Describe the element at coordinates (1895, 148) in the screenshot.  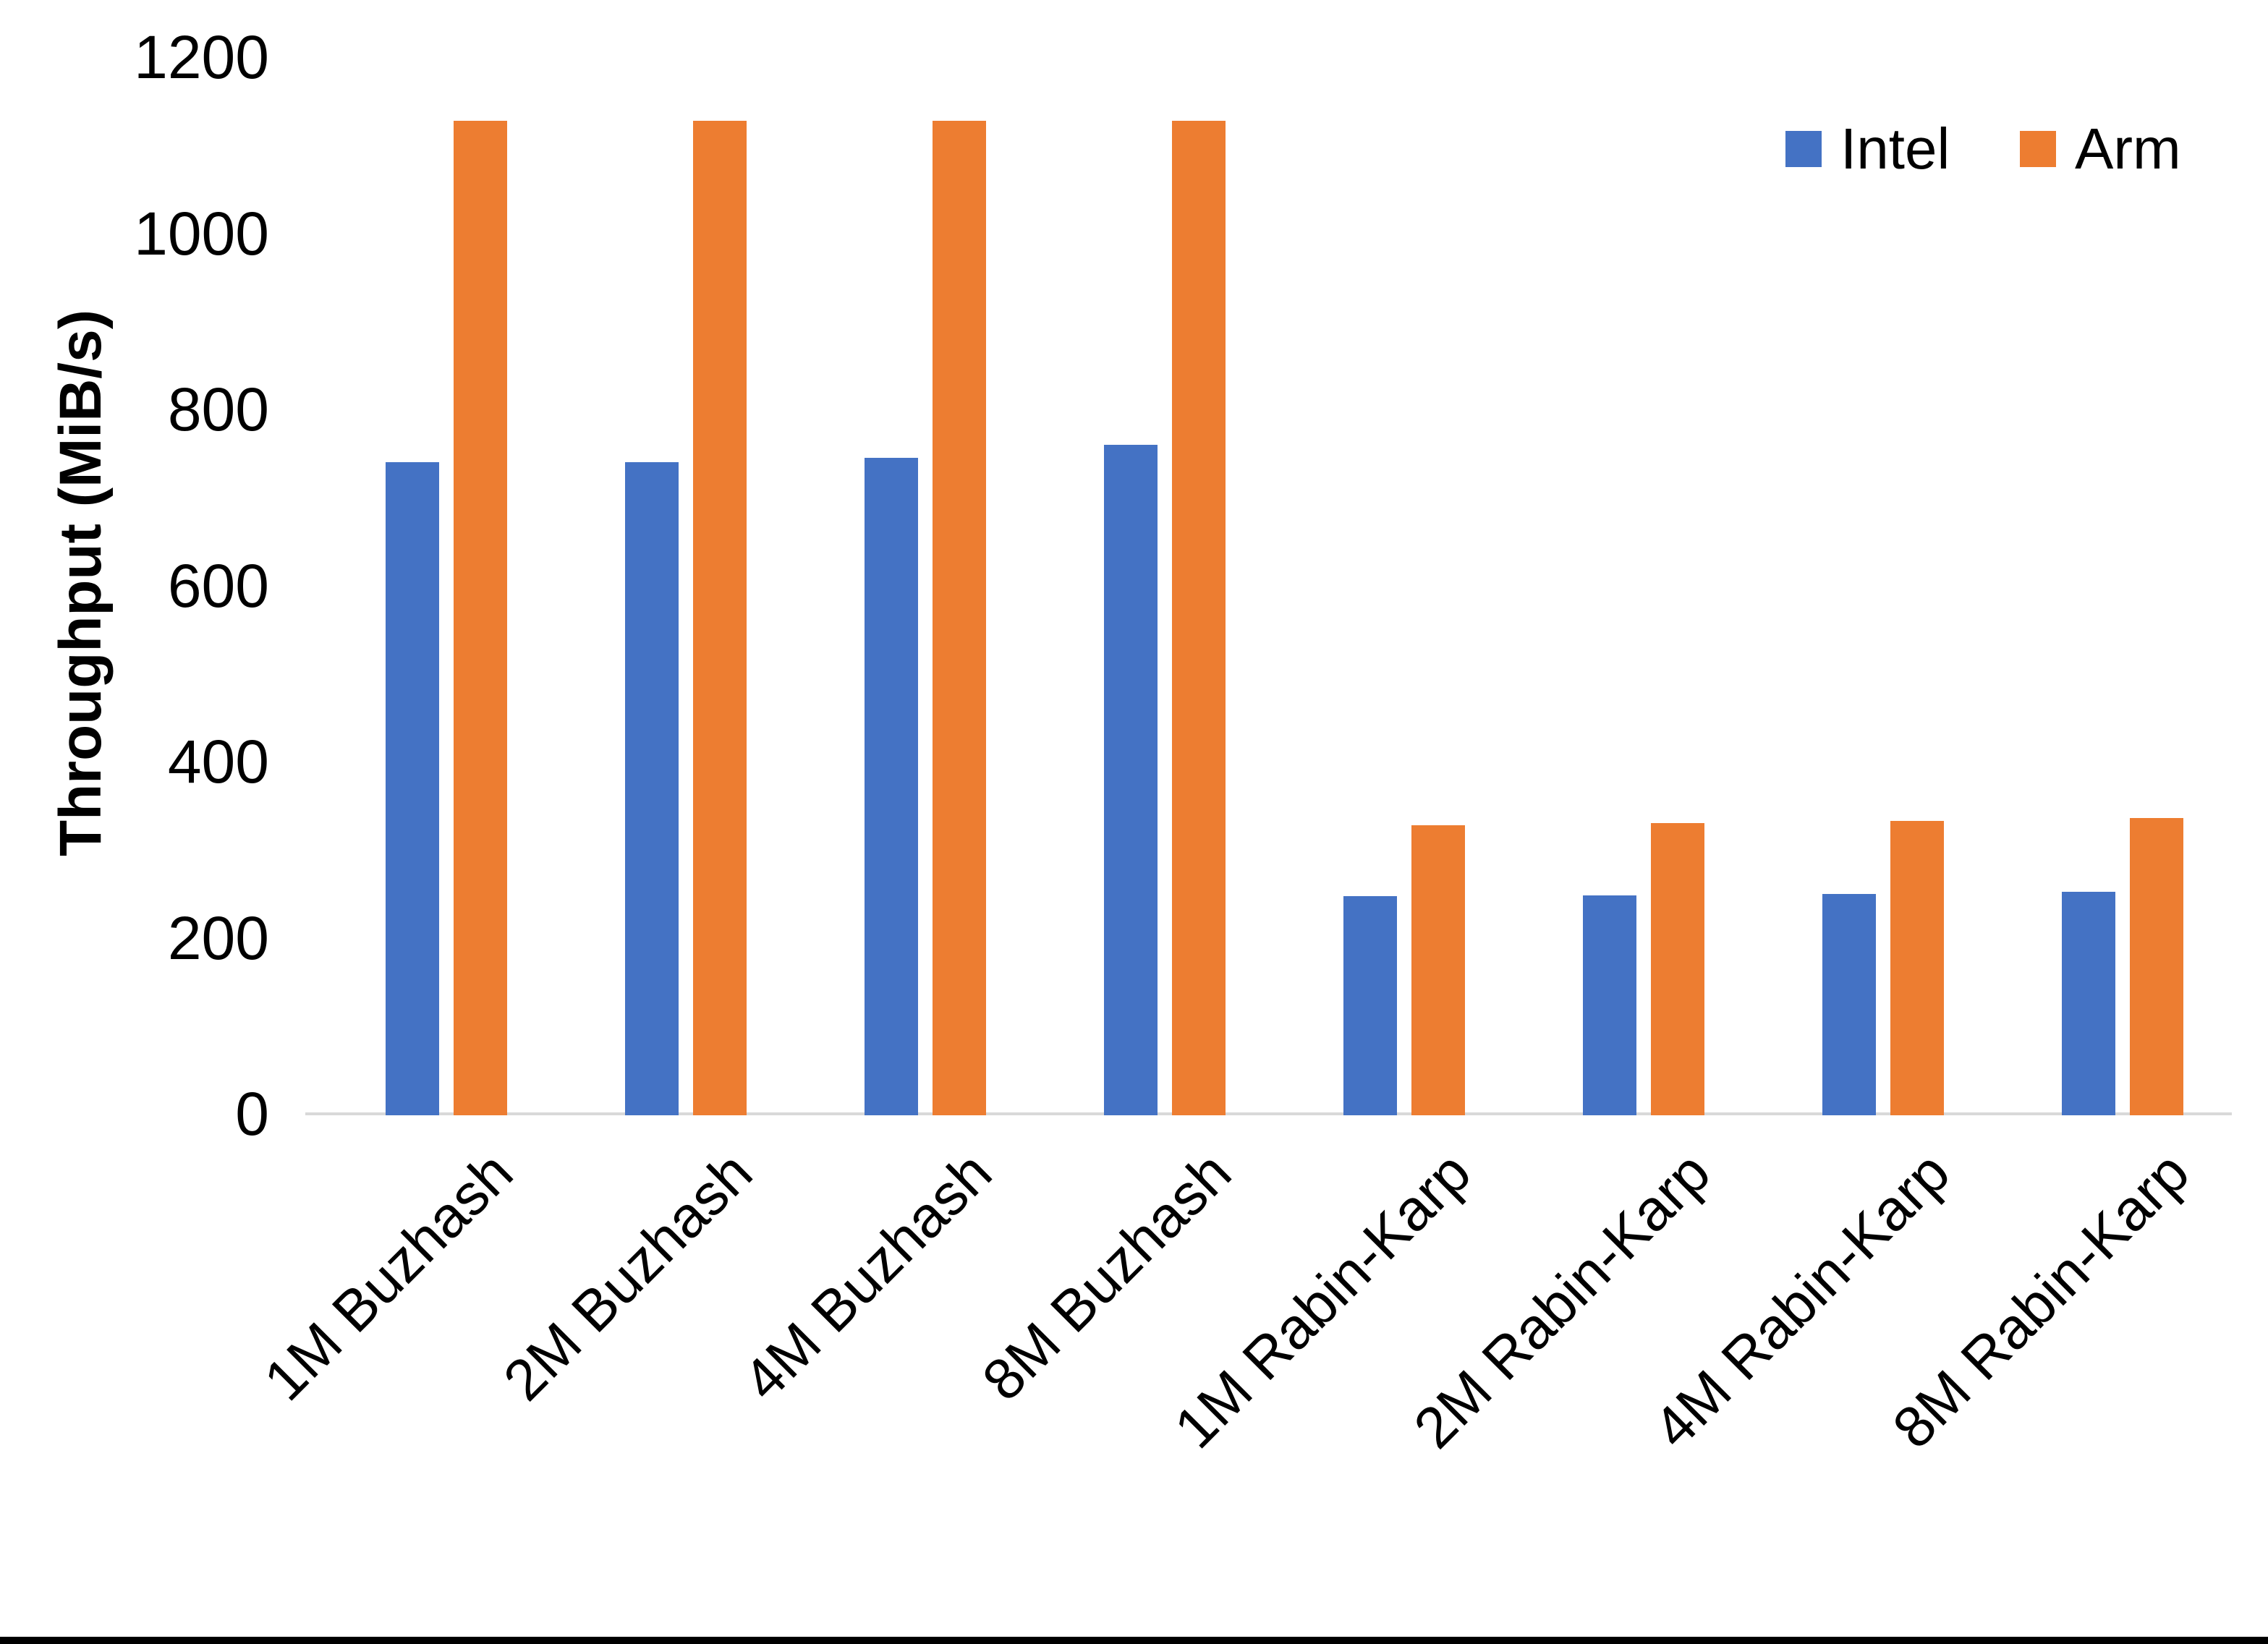
I see `legend-intel-label: Intel` at that location.